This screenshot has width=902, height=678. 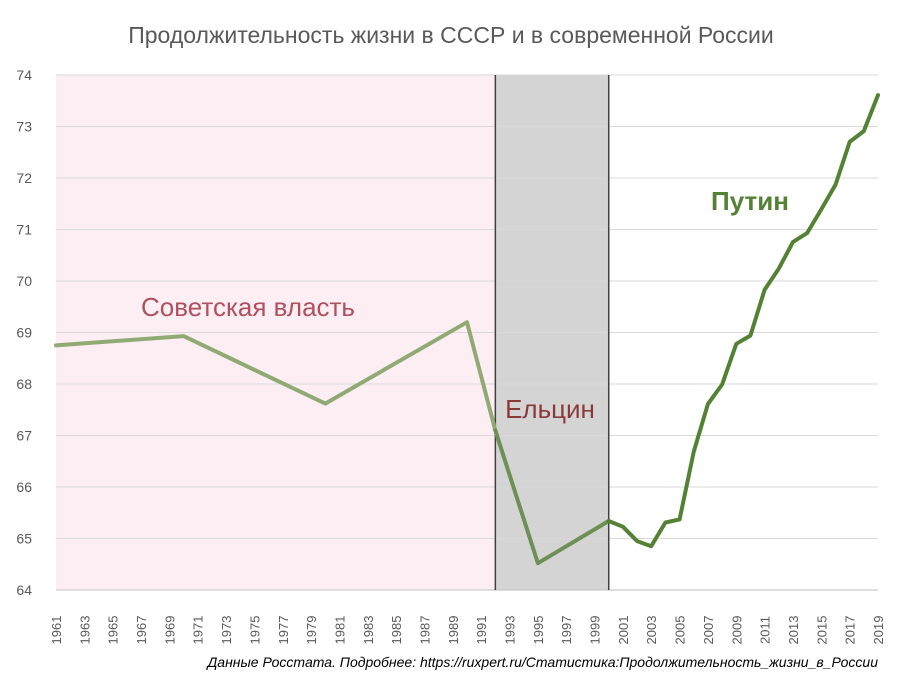 What do you see at coordinates (708, 630) in the screenshot?
I see `x-tick-label: 2007` at bounding box center [708, 630].